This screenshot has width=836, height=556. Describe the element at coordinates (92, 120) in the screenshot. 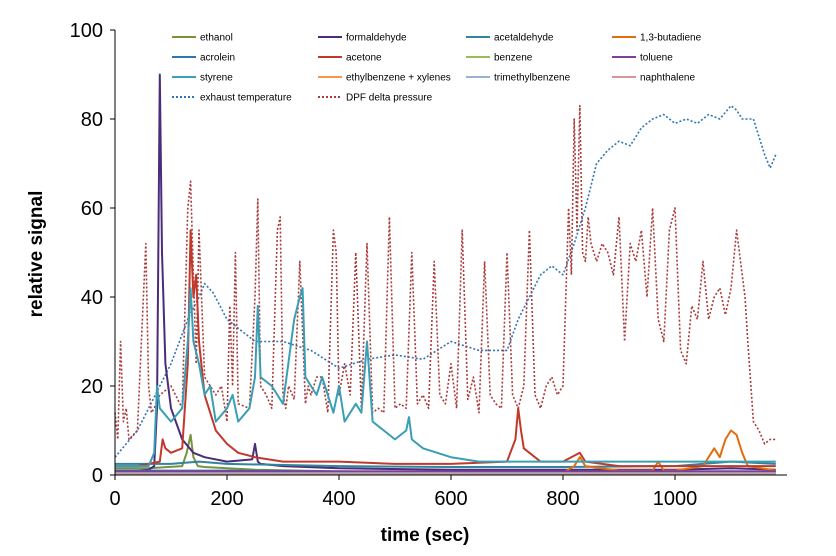

I see `y-tick-label: 80` at that location.